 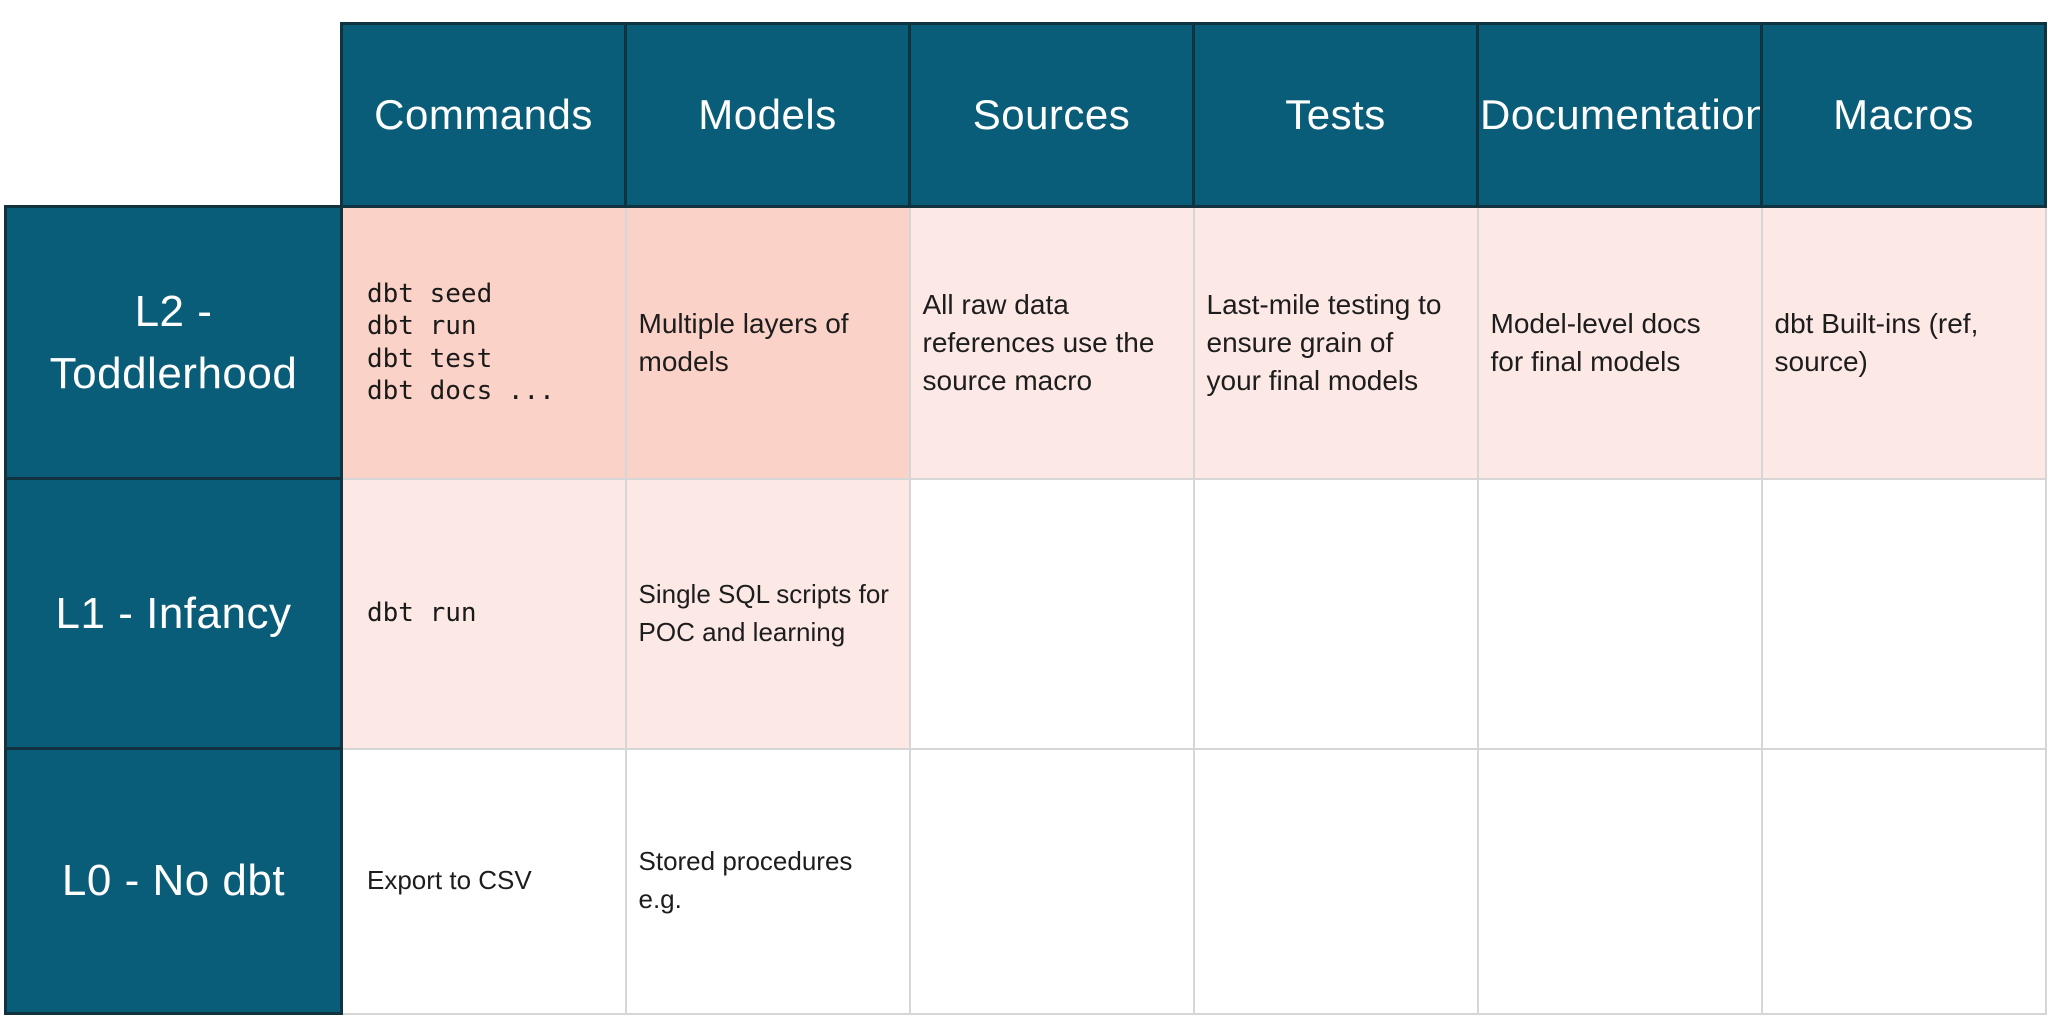 What do you see at coordinates (1051, 115) in the screenshot?
I see `column-header-sources: Sources` at bounding box center [1051, 115].